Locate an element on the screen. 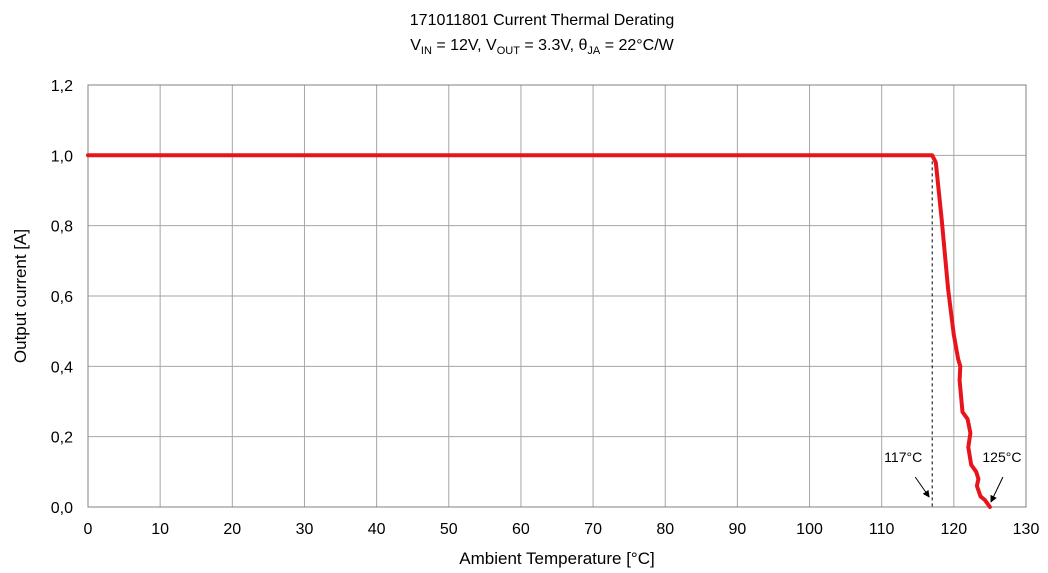 This screenshot has width=1048, height=573. vin-value: = 12V, is located at coordinates (459, 45).